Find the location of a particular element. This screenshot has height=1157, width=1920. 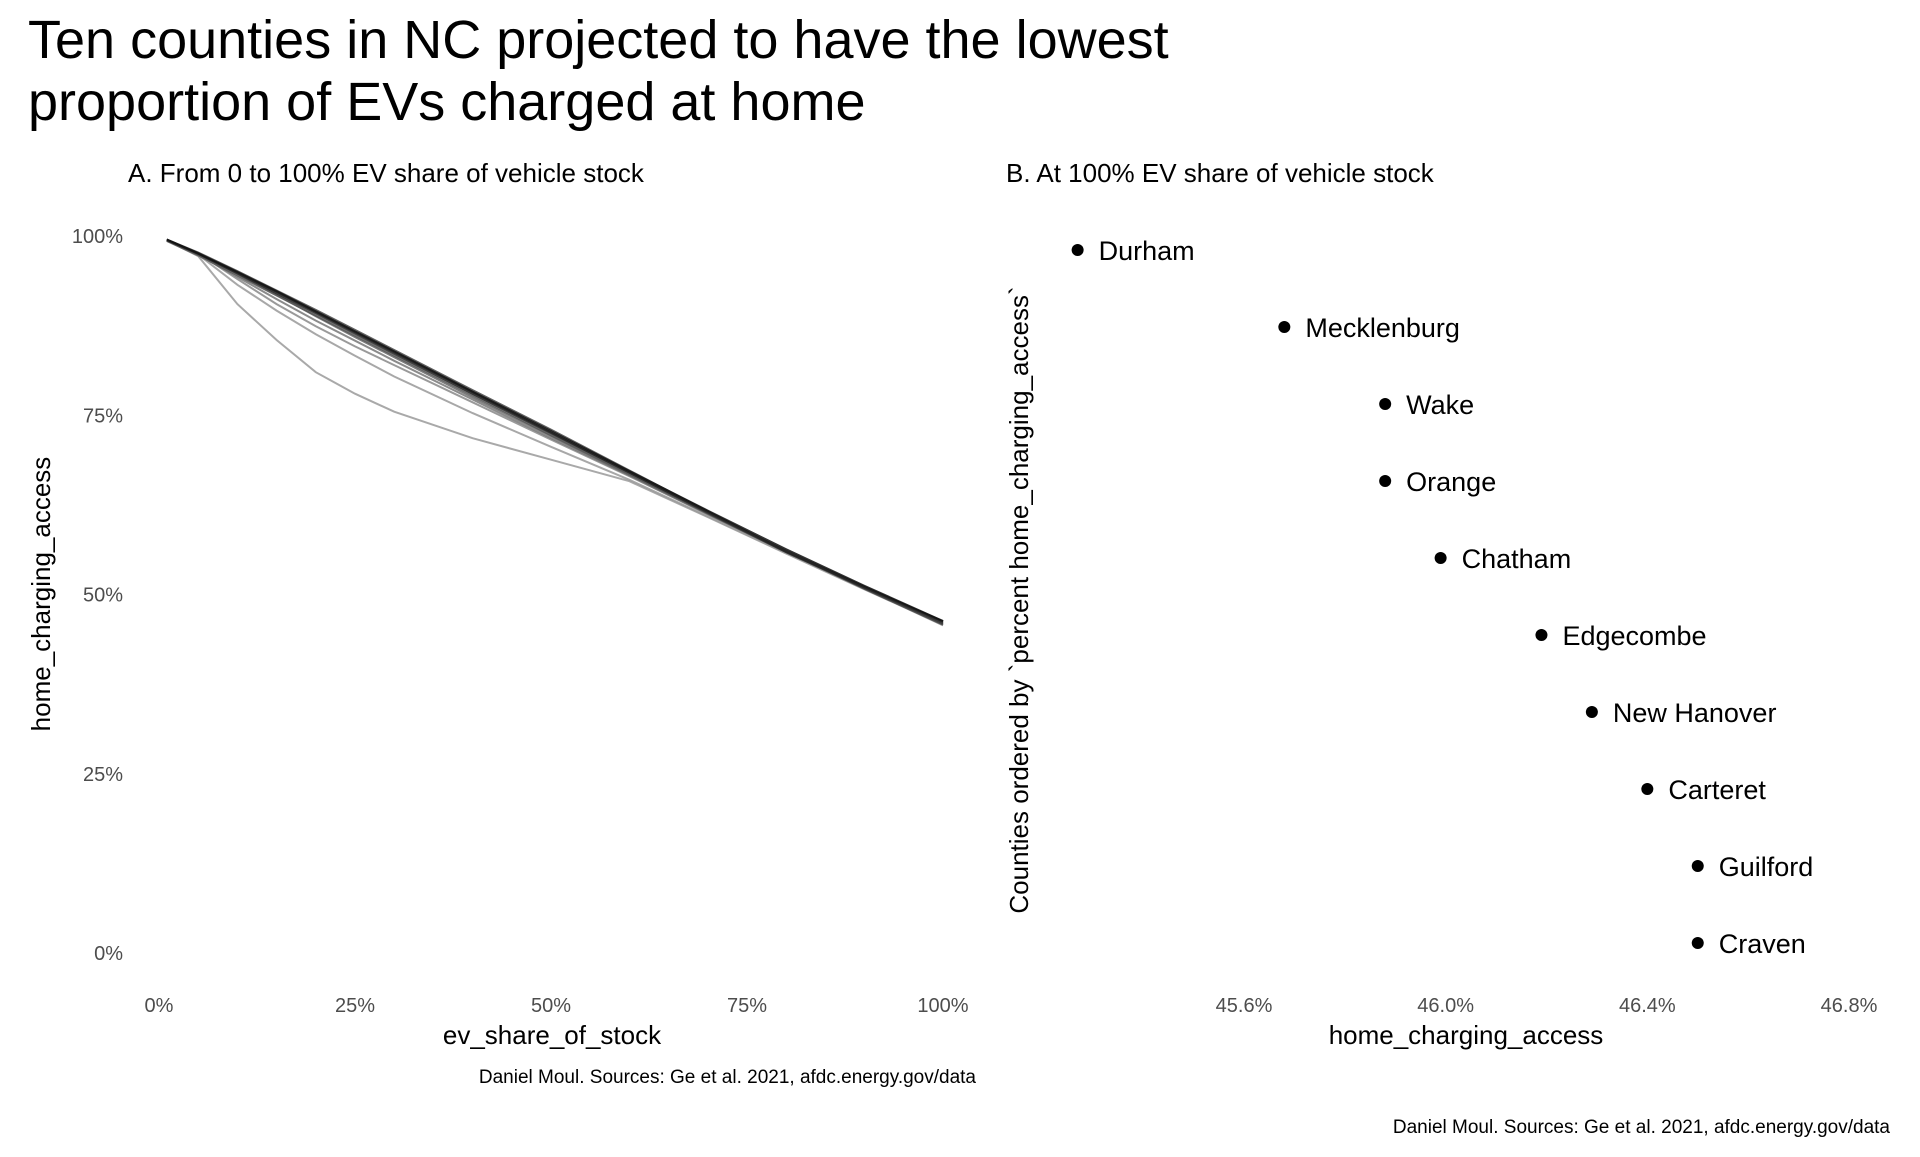

panel-b-subtitle: B. At 100% EV share of vehicle stock is located at coordinates (1220, 173).